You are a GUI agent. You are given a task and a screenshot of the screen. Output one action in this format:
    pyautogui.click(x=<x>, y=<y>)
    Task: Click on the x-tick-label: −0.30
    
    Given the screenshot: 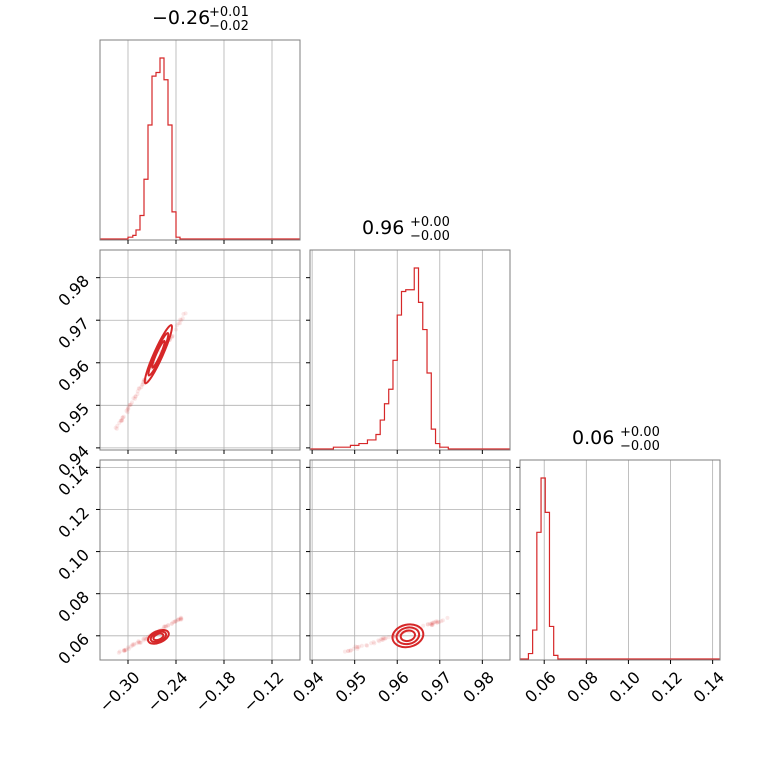 What is the action you would take?
    pyautogui.click(x=119, y=692)
    